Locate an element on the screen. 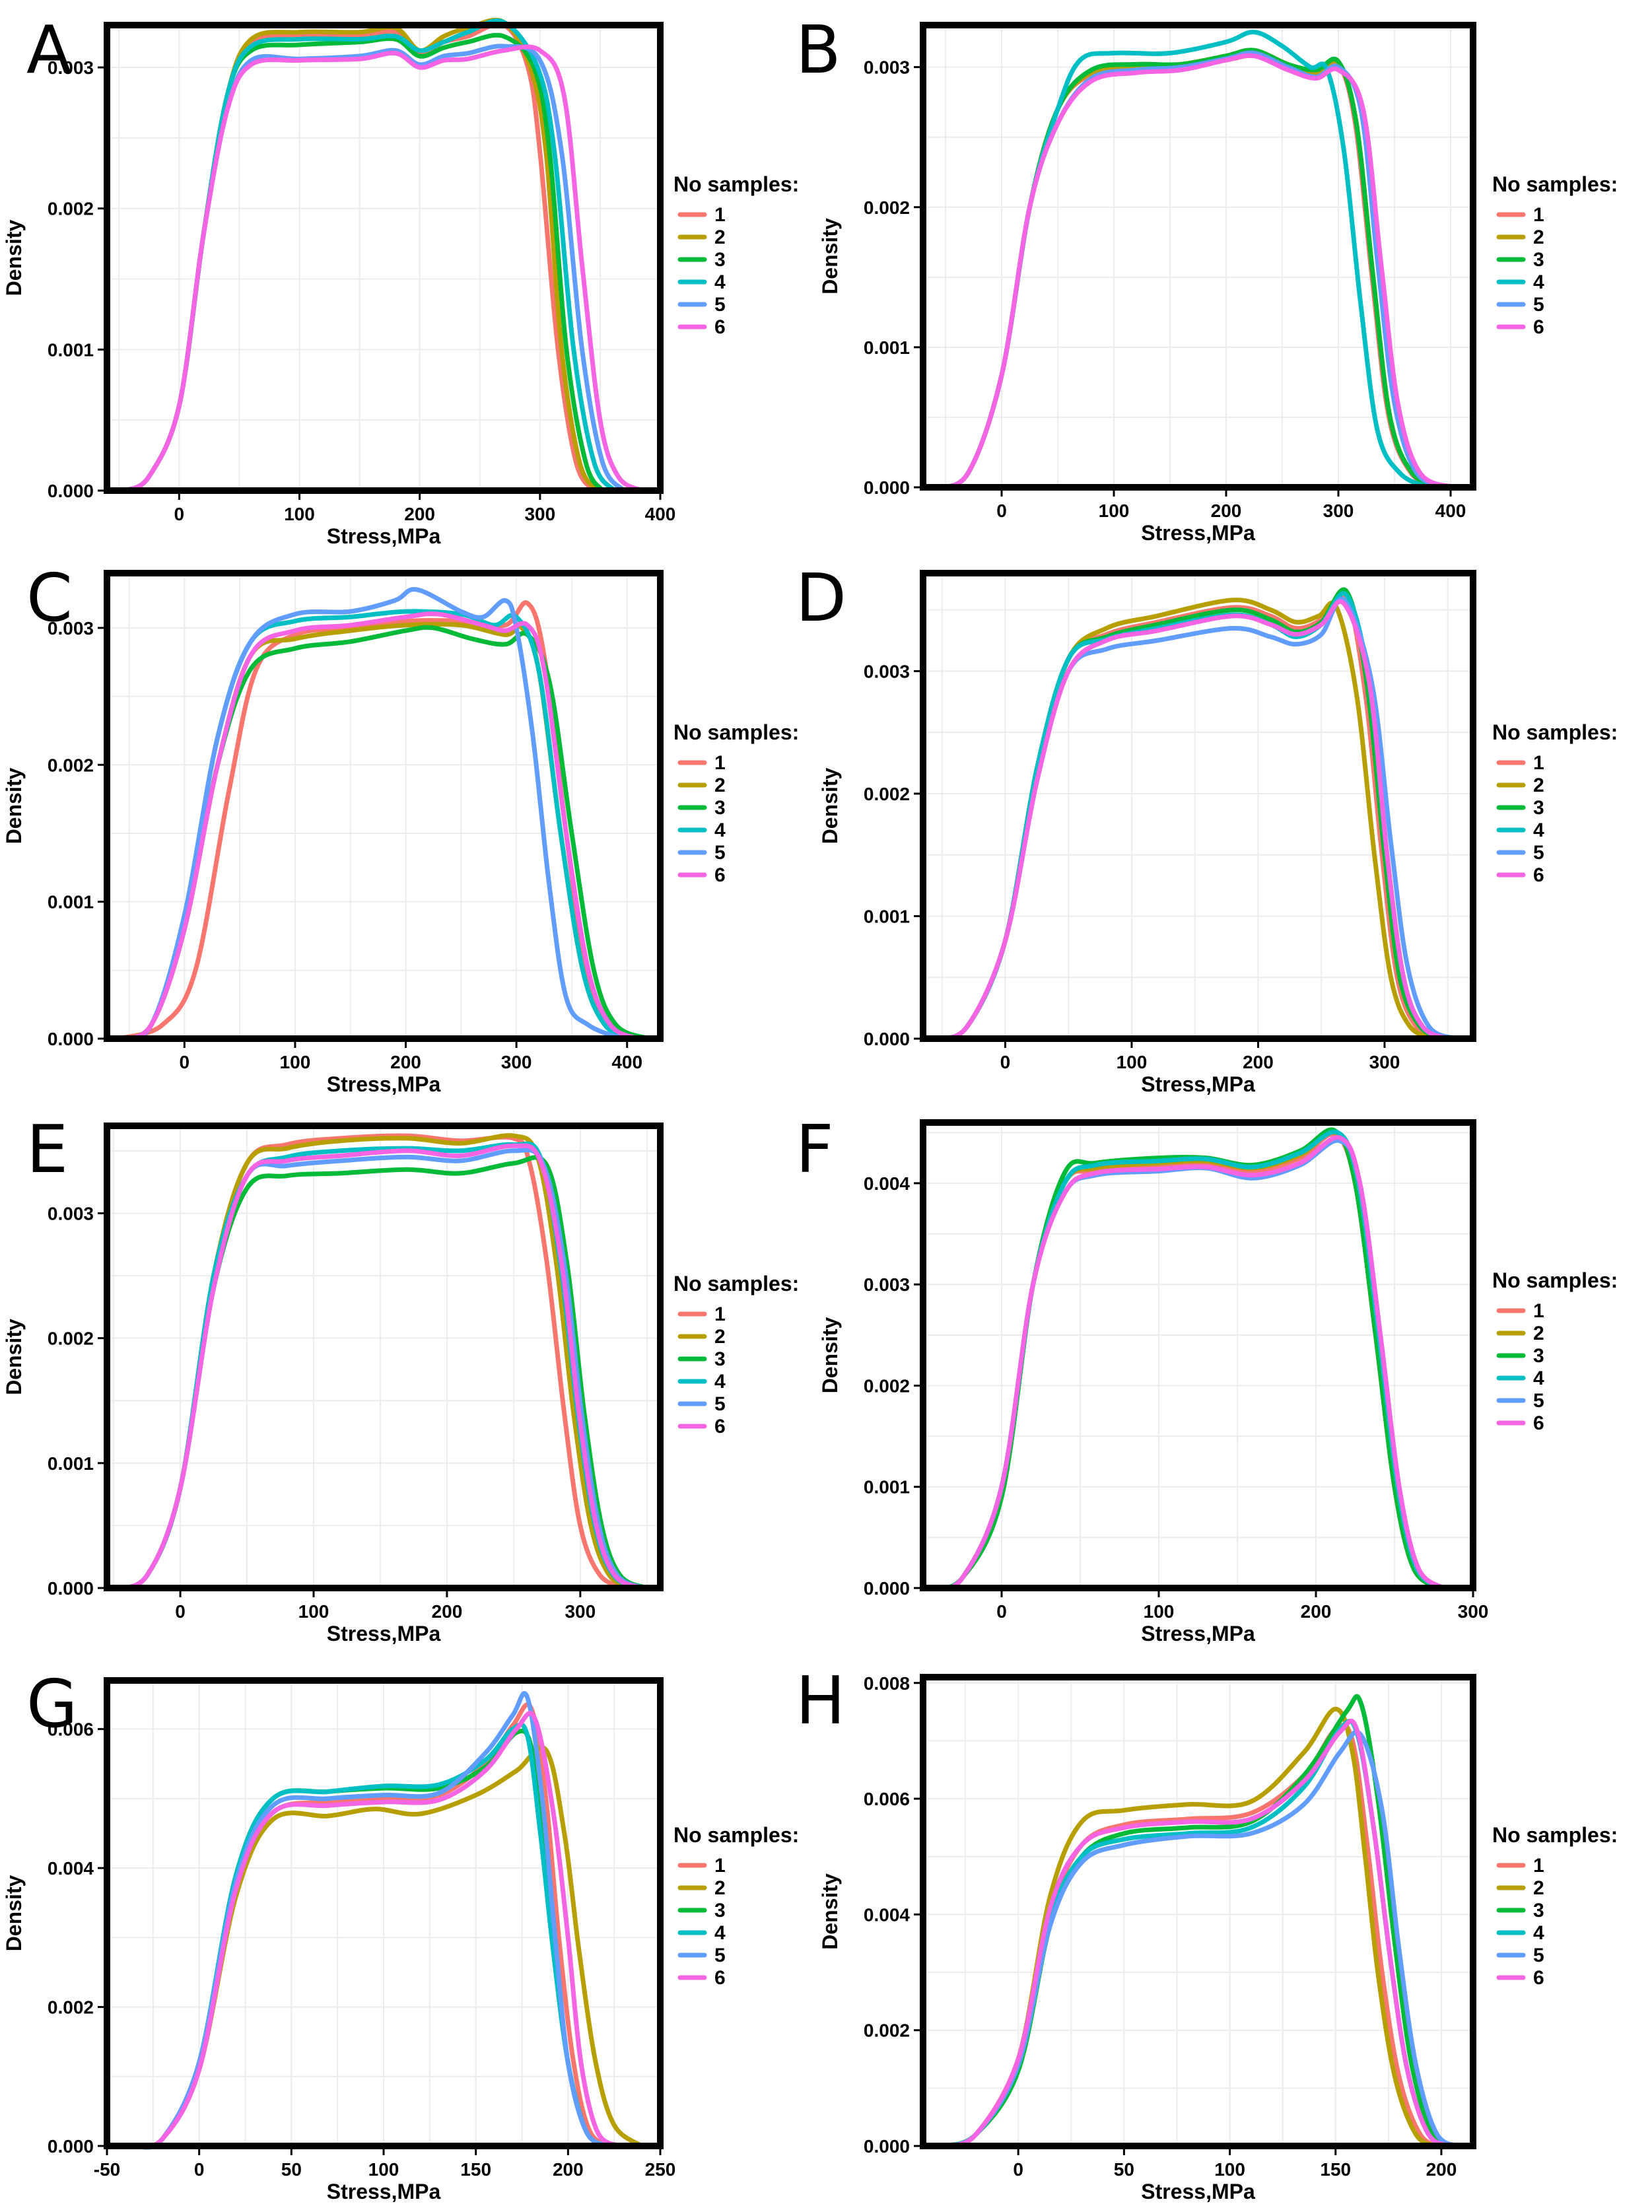  panel-letter: B is located at coordinates (818, 50).